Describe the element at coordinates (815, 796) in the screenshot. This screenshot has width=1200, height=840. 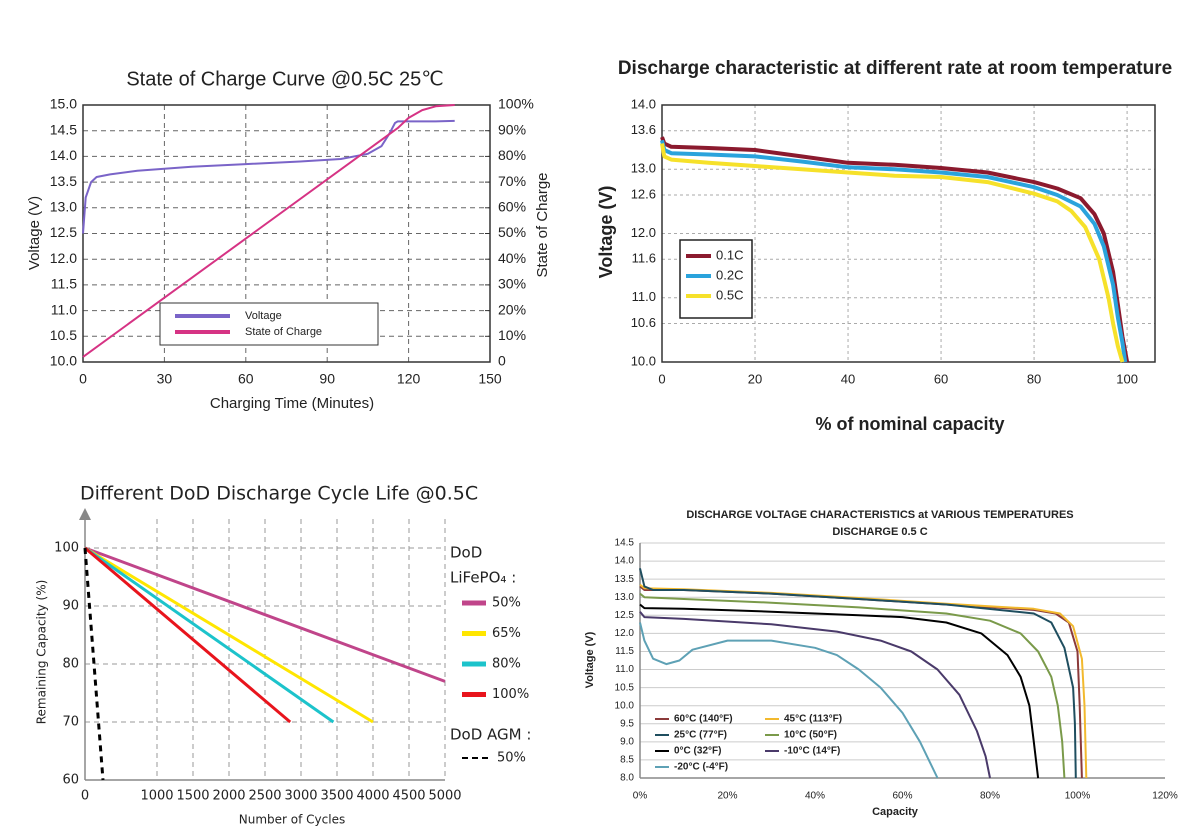
I see `x-tick-label: 40%` at that location.